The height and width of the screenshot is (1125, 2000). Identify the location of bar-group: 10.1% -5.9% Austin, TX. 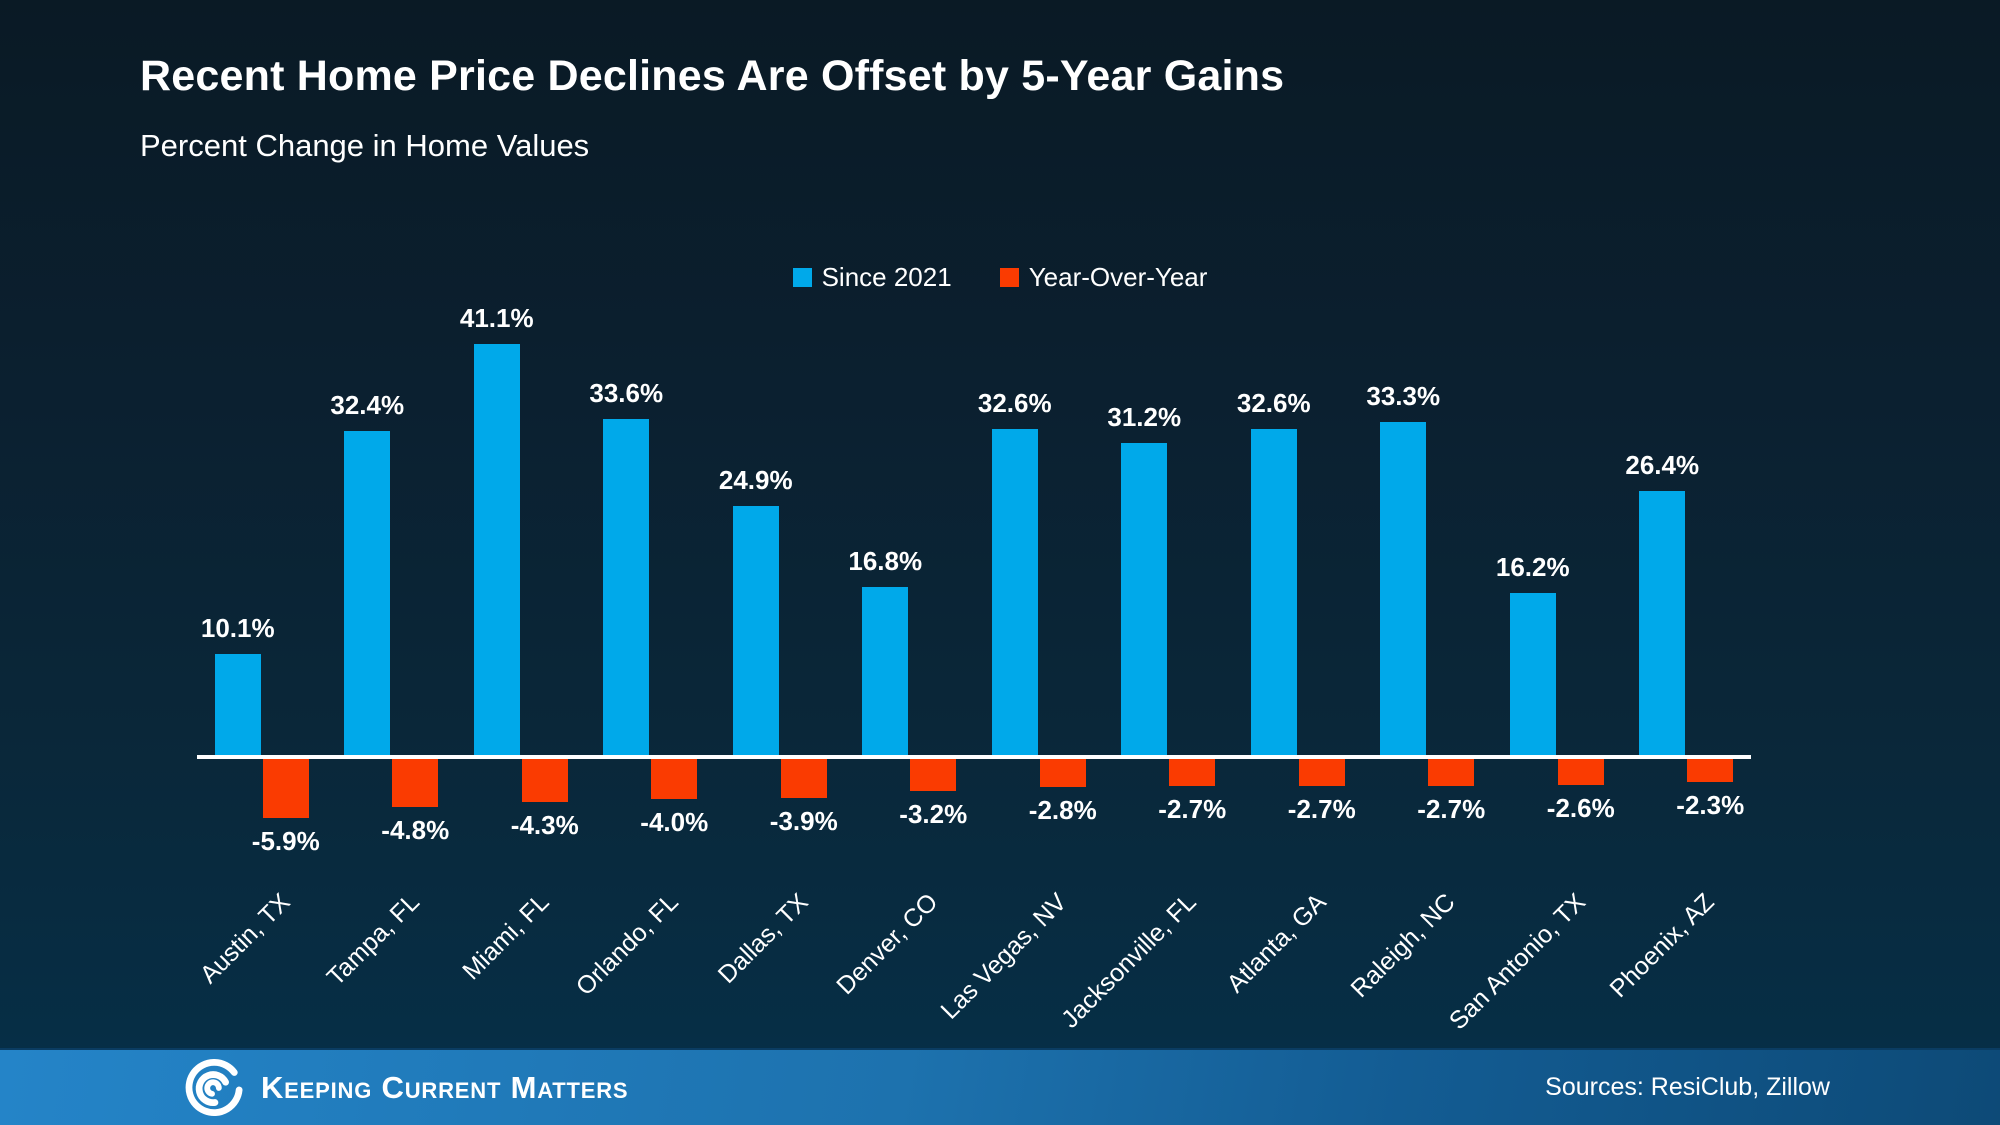
(260, 672).